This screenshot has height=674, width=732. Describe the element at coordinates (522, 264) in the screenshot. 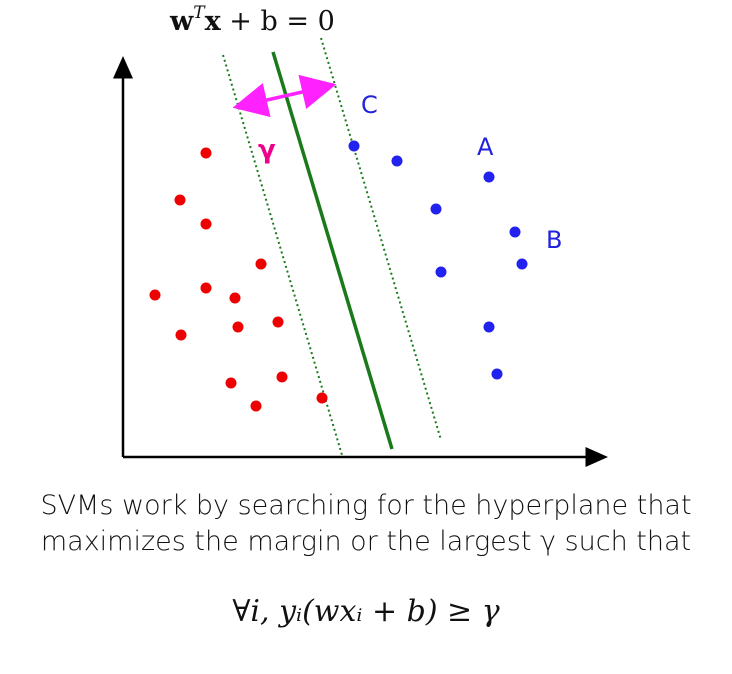

I see `blue-point-B` at that location.